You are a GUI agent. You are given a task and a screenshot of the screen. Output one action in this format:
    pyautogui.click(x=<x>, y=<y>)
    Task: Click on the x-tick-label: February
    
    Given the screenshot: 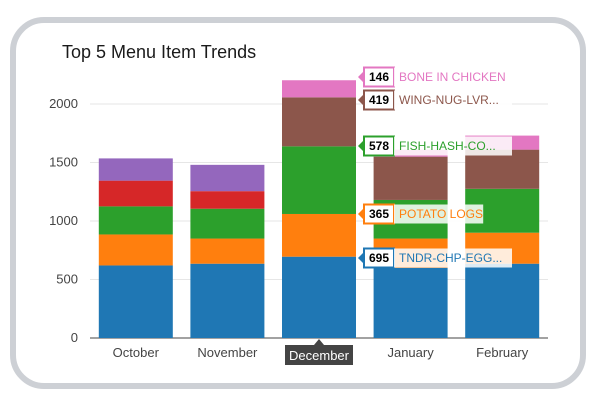 What is the action you would take?
    pyautogui.click(x=502, y=352)
    